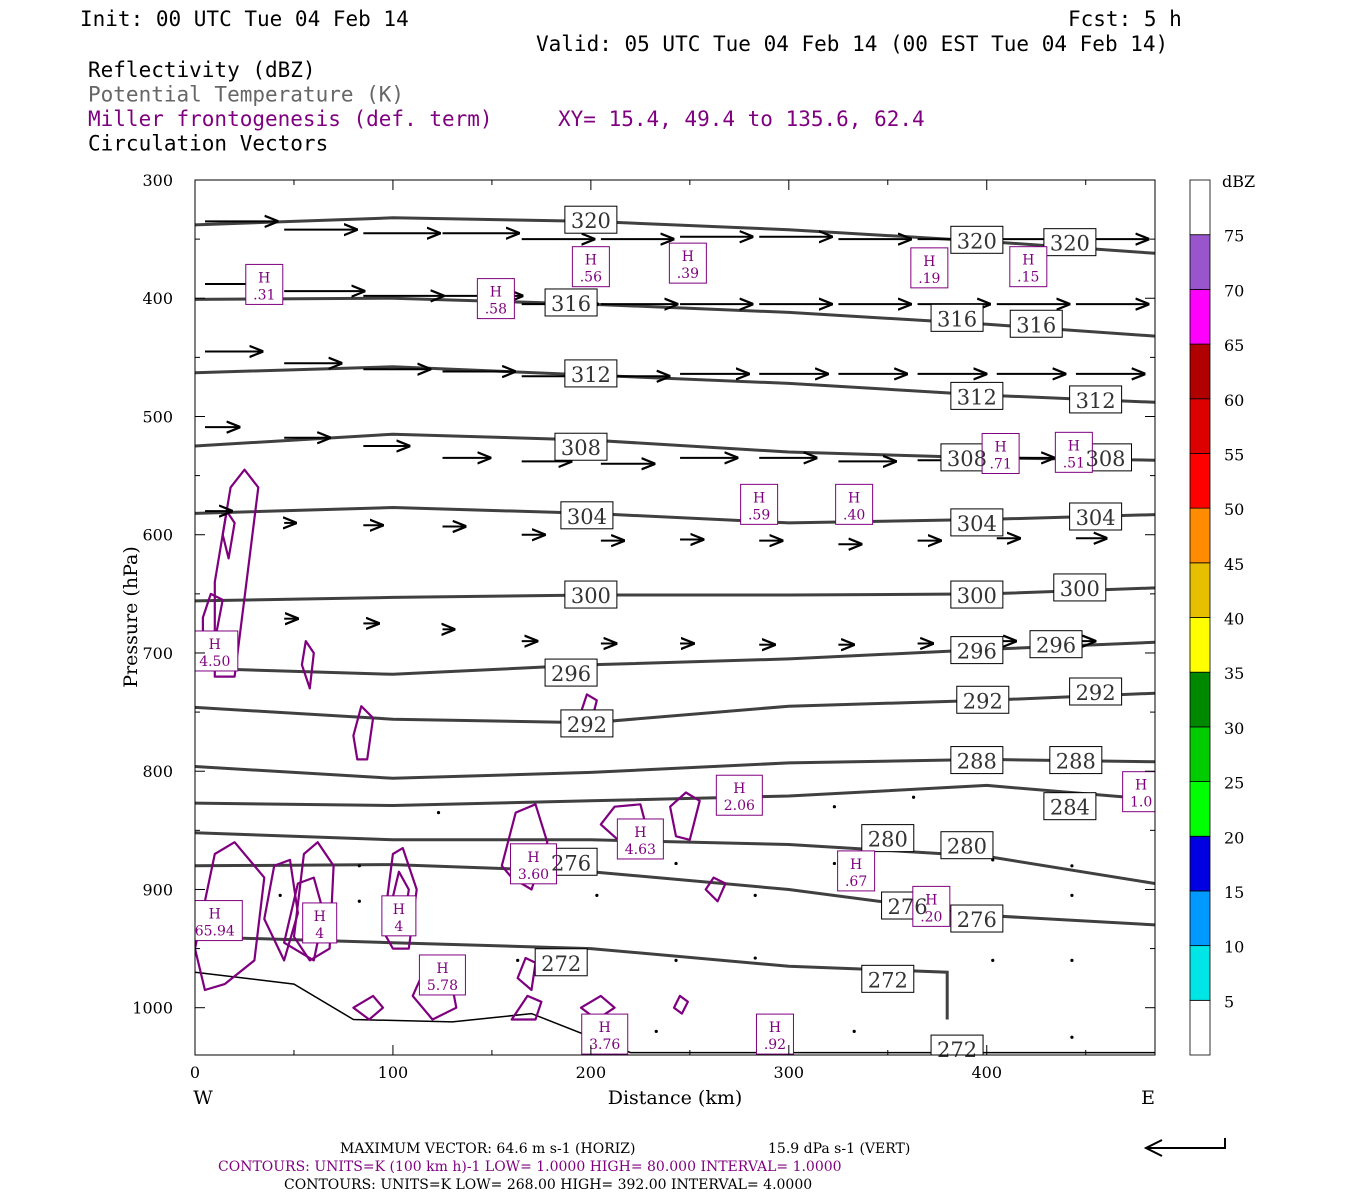 This screenshot has height=1200, width=1350. Describe the element at coordinates (739, 806) in the screenshot. I see `frontogenesis-max-value: 2.06` at that location.